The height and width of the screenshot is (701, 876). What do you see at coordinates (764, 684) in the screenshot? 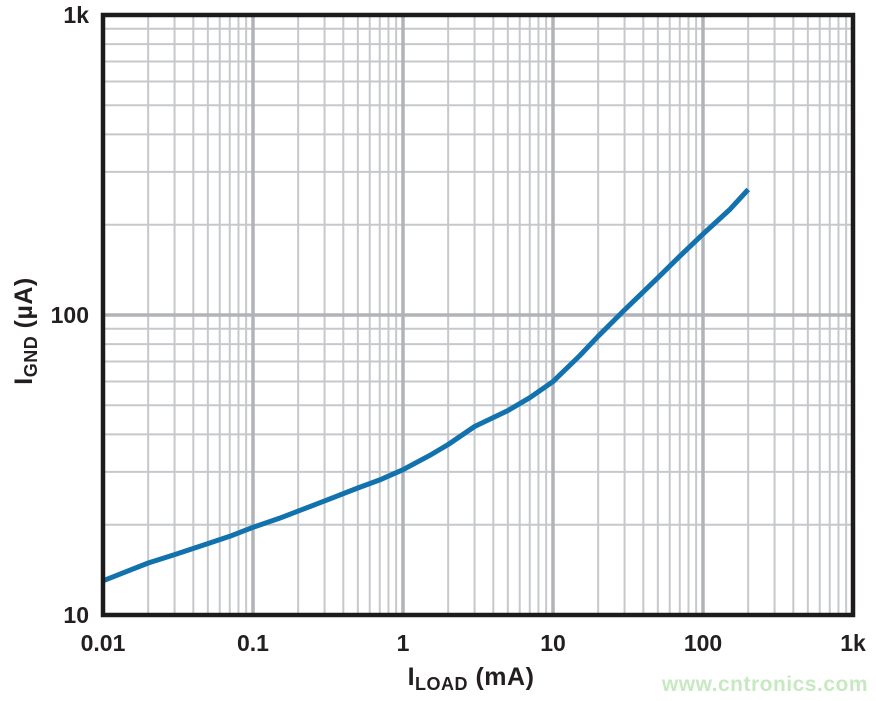
I see `watermark: www.cntronics.com` at bounding box center [764, 684].